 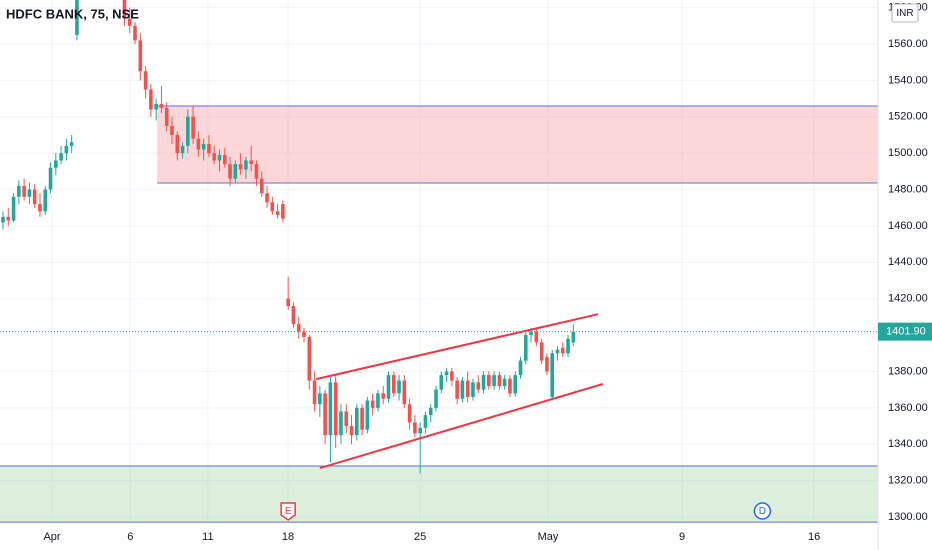 What do you see at coordinates (457, 347) in the screenshot?
I see `trend-line` at bounding box center [457, 347].